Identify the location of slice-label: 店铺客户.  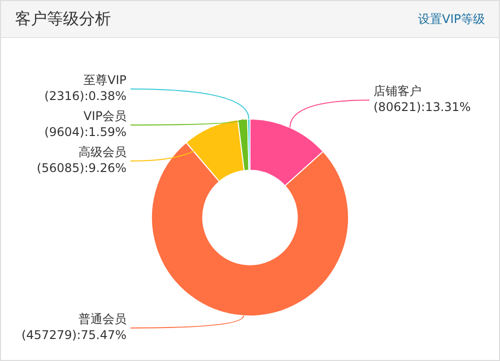
(398, 91).